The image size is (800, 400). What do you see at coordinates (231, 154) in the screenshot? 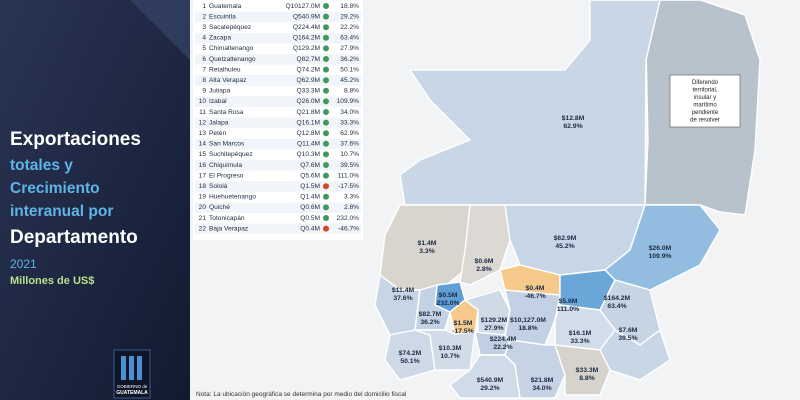
I see `row-name: Suchitepéquez` at bounding box center [231, 154].